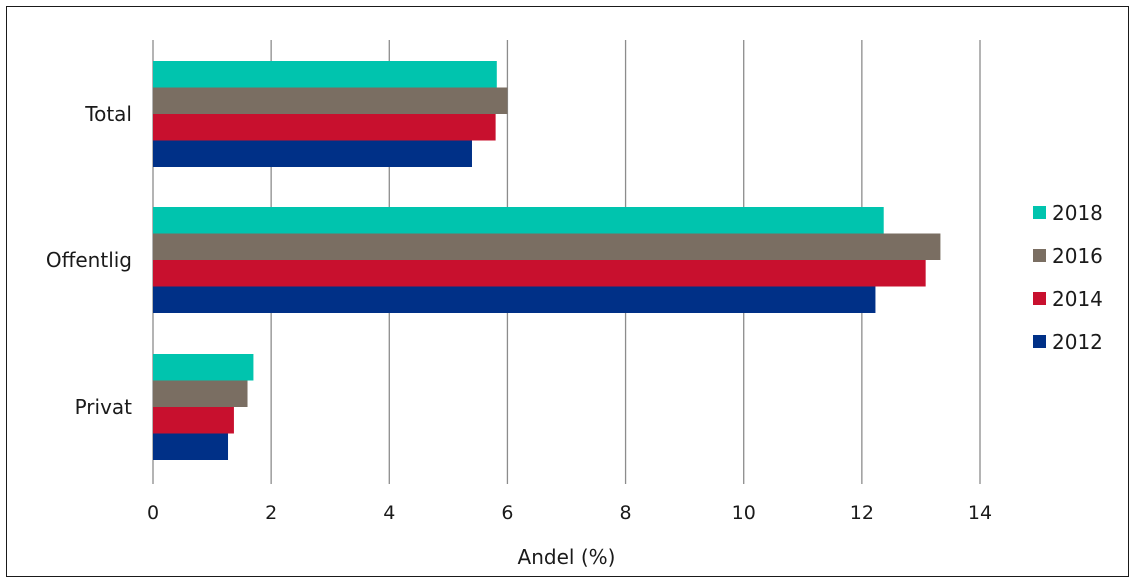 The width and height of the screenshot is (1135, 583). Describe the element at coordinates (626, 513) in the screenshot. I see `x-tick-label-8: 8` at that location.